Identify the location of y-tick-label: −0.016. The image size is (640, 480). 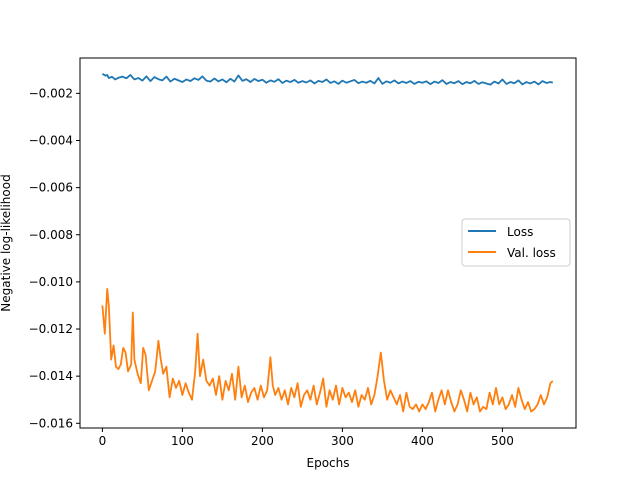
(51, 423).